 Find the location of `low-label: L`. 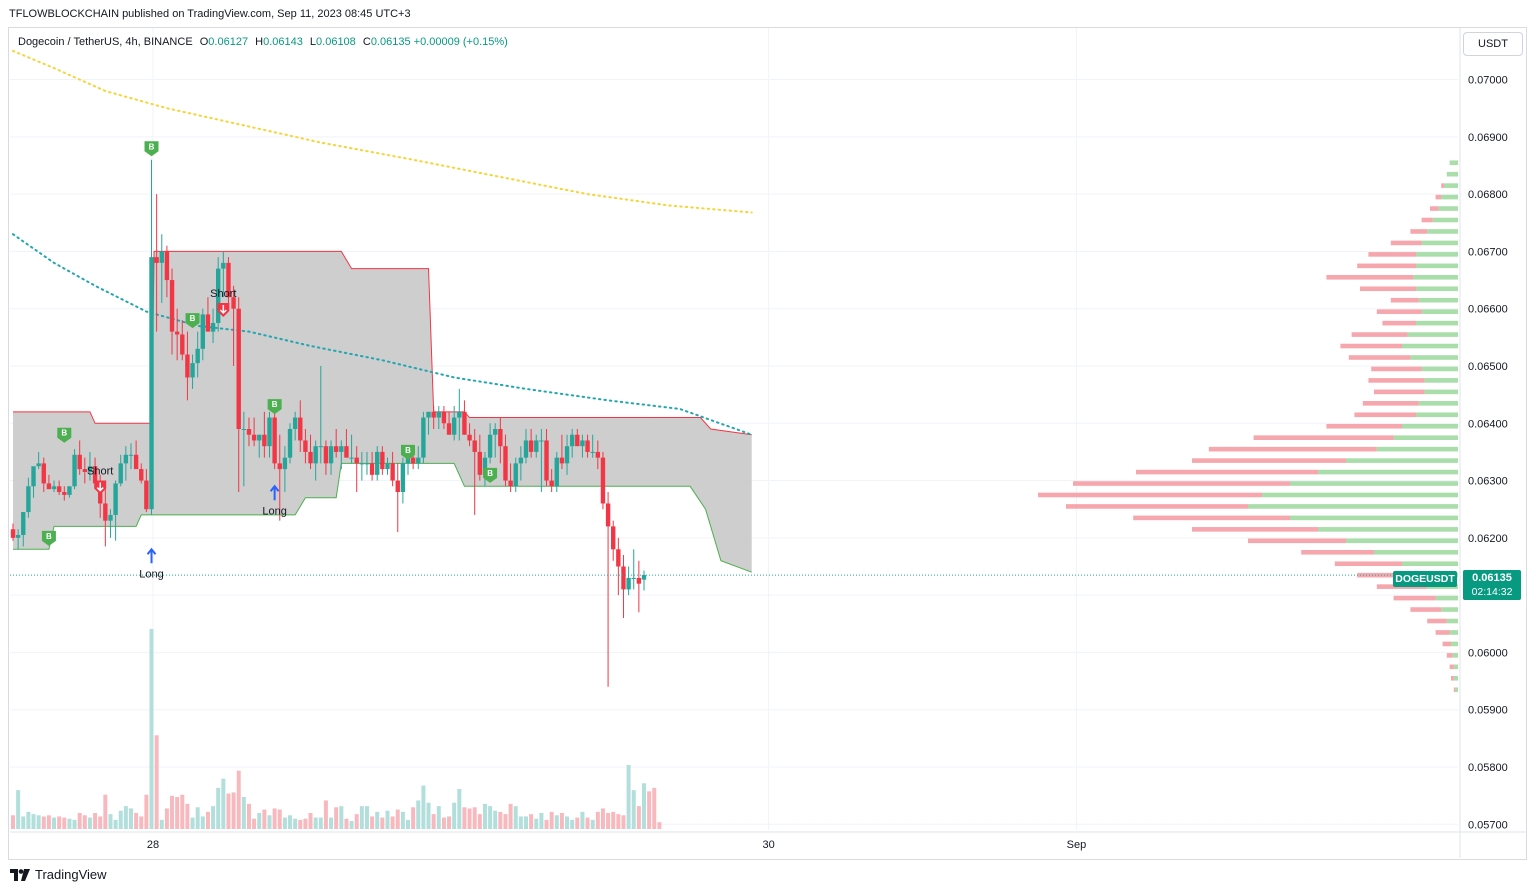

low-label: L is located at coordinates (313, 42).